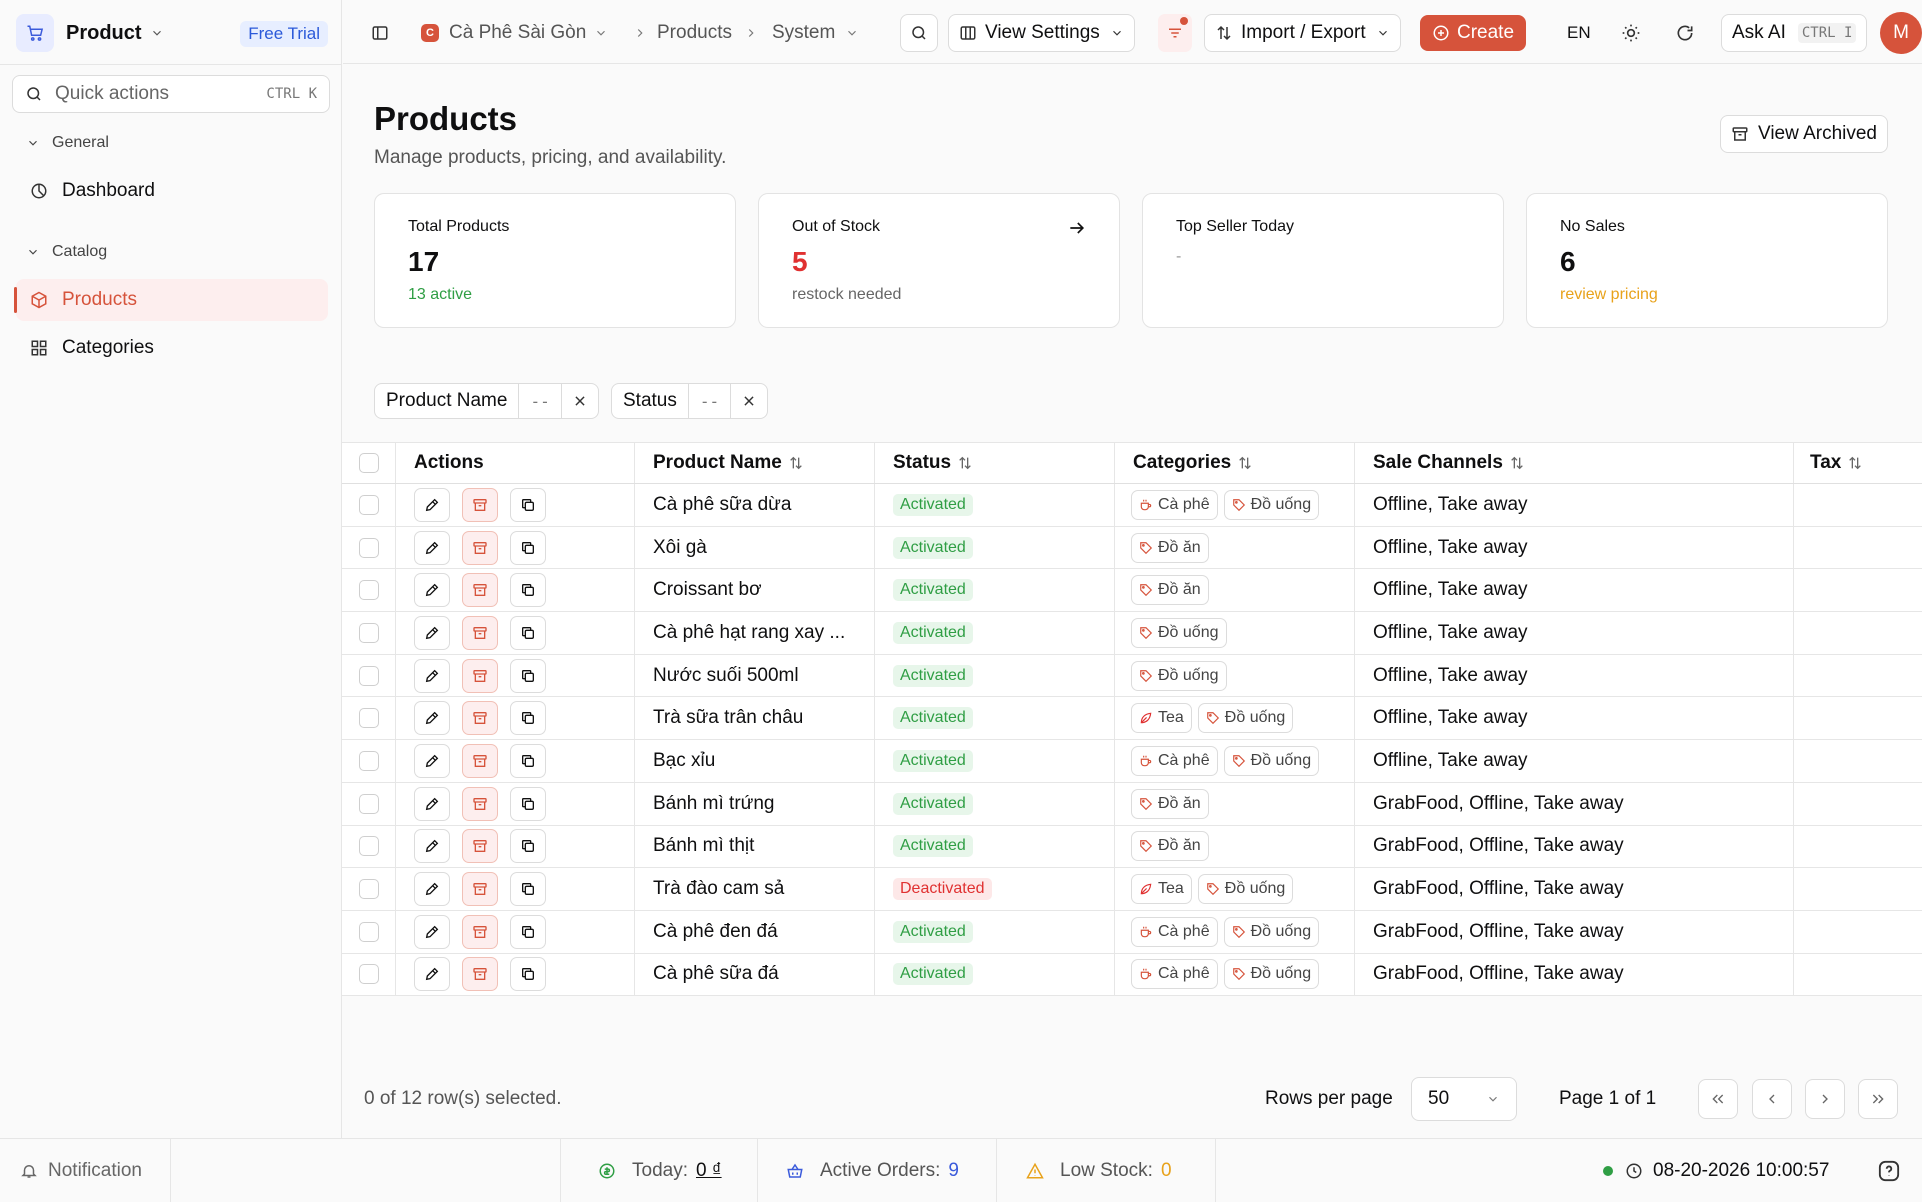 This screenshot has height=1202, width=1922. What do you see at coordinates (1857, 463) in the screenshot?
I see `column-header-tax: Tax` at bounding box center [1857, 463].